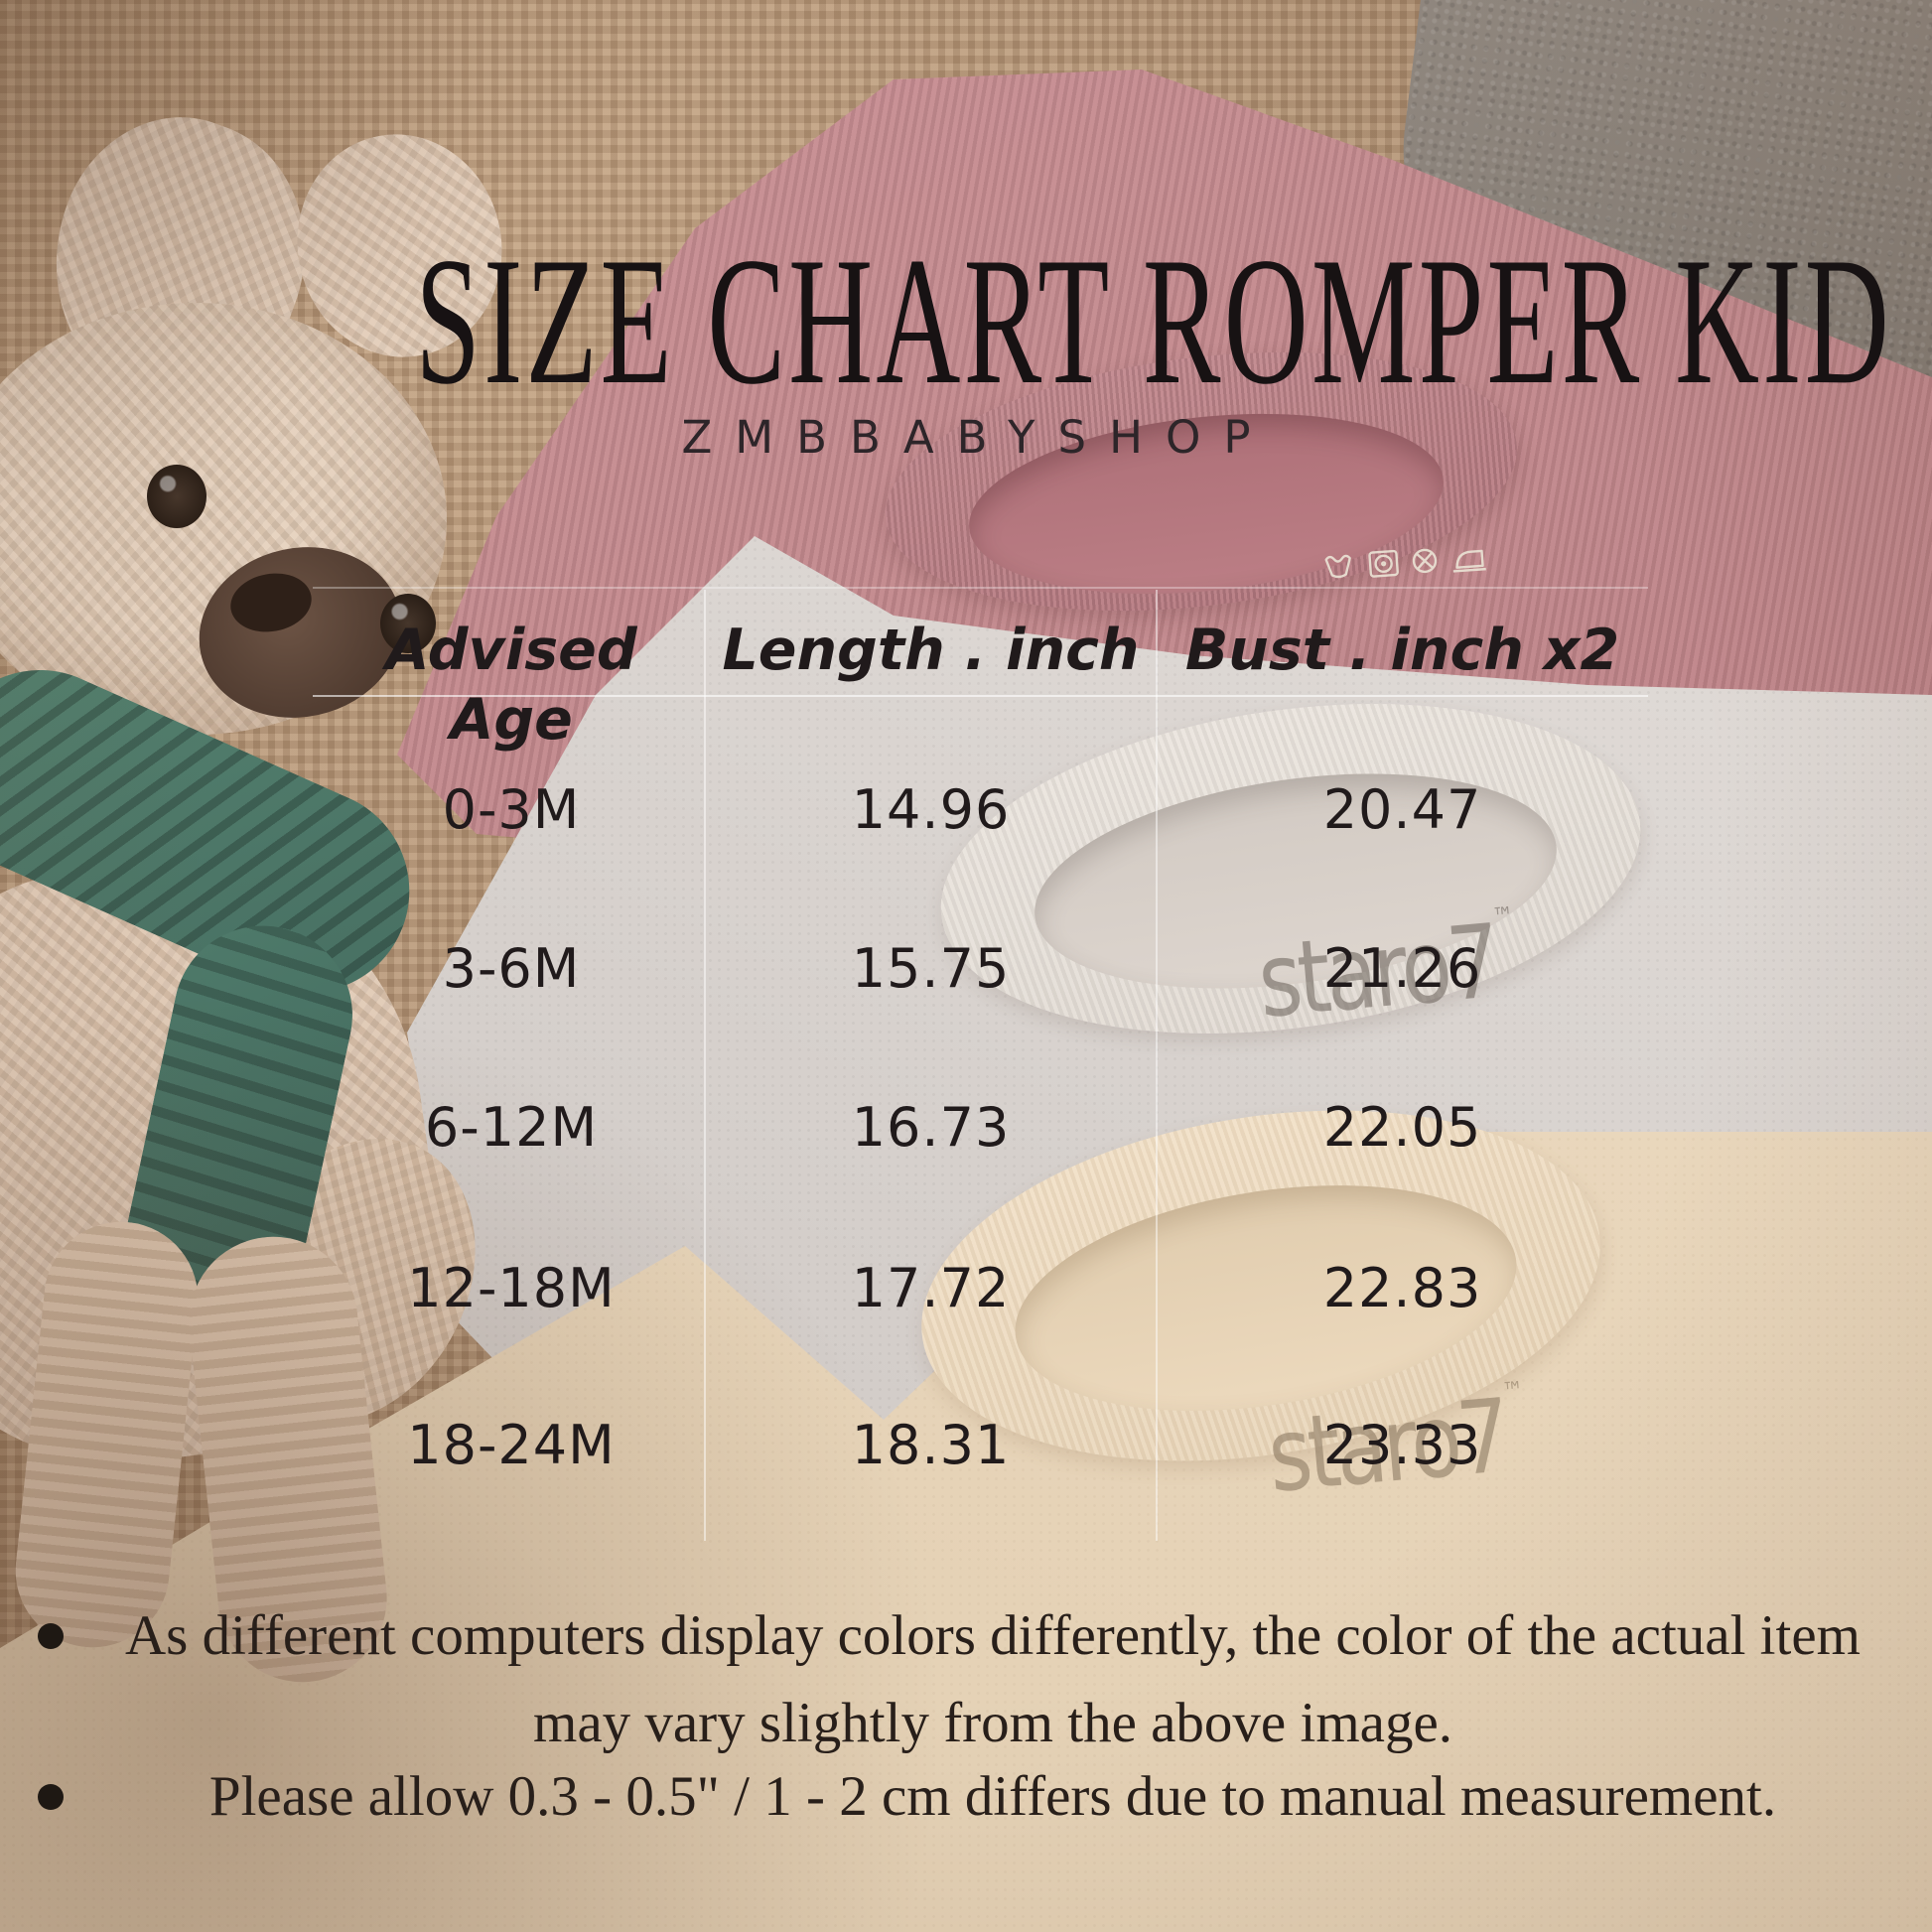  Describe the element at coordinates (1469, 561) in the screenshot. I see `iron-icon` at that location.